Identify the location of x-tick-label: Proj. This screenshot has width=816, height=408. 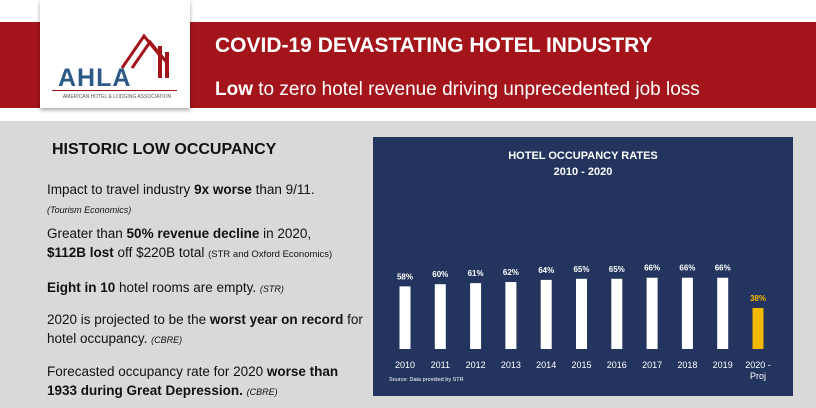
(758, 376).